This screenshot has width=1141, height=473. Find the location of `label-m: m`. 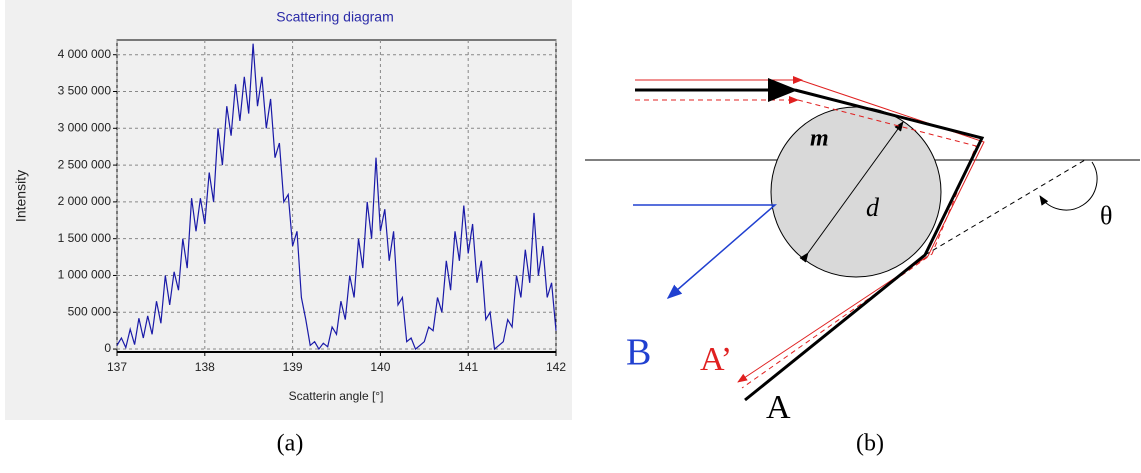

label-m: m is located at coordinates (819, 139).